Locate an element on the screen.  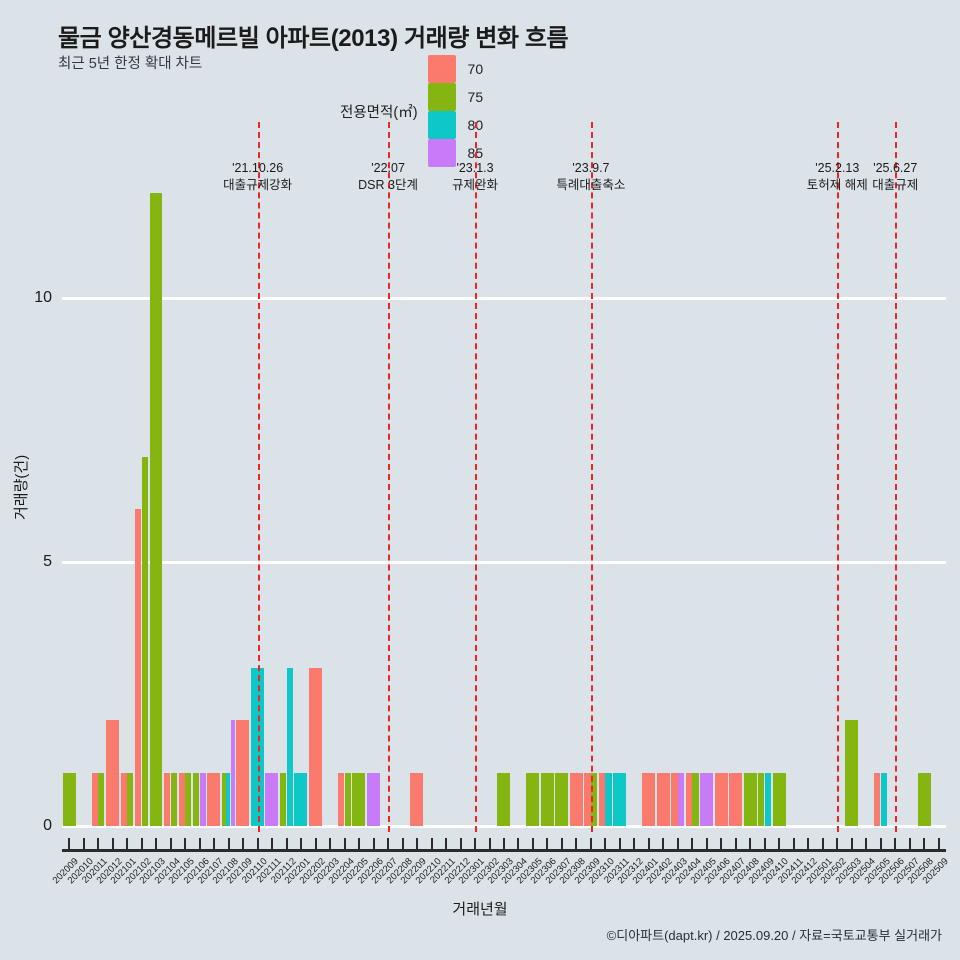
y-tick-label: 5 is located at coordinates (47, 562).